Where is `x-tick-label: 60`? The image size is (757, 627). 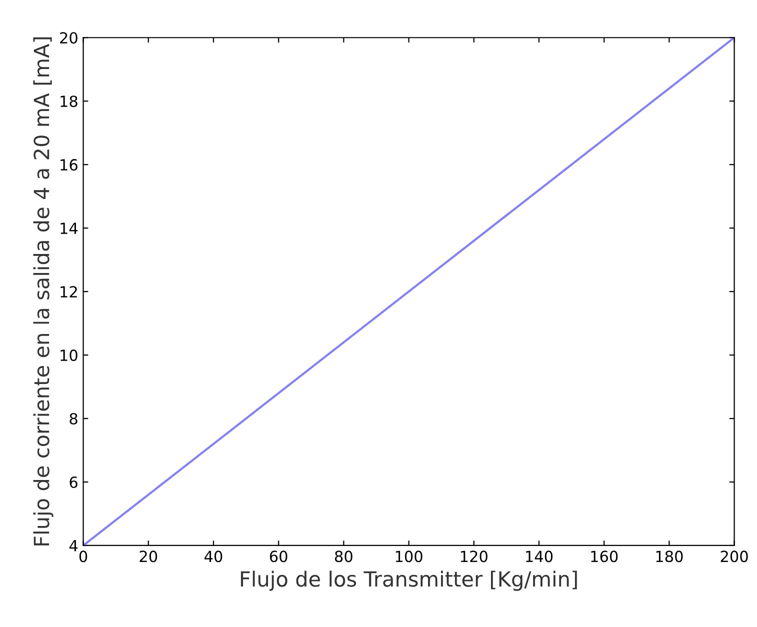
x-tick-label: 60 is located at coordinates (279, 556).